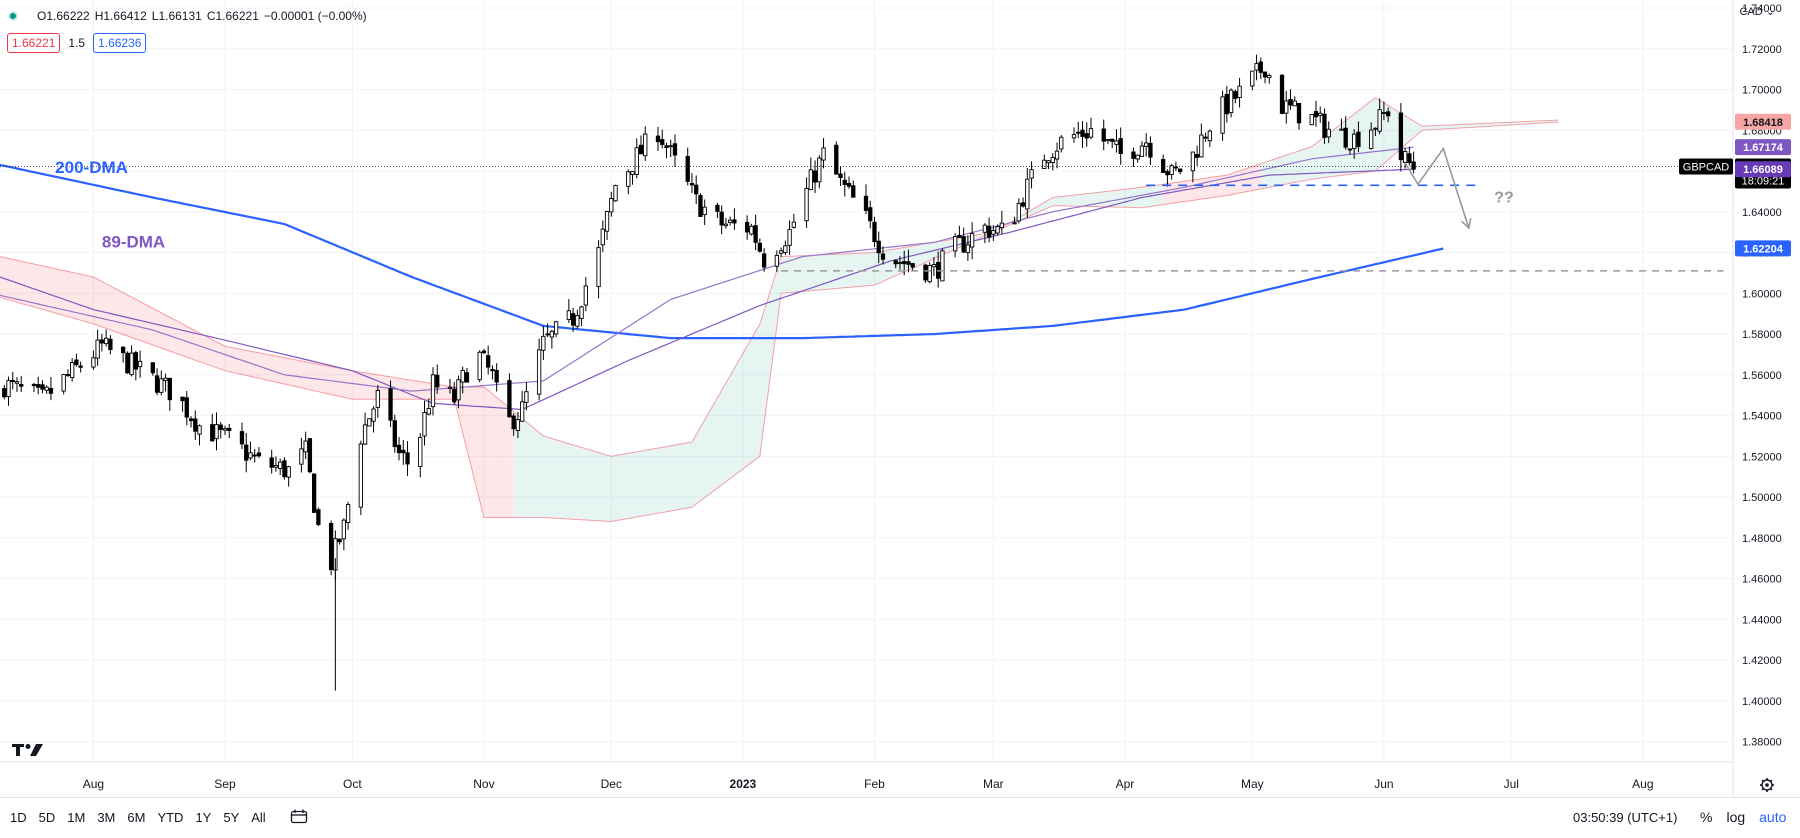  I want to click on clock-timezone: 03:50:39 (UTC+1), so click(1625, 817).